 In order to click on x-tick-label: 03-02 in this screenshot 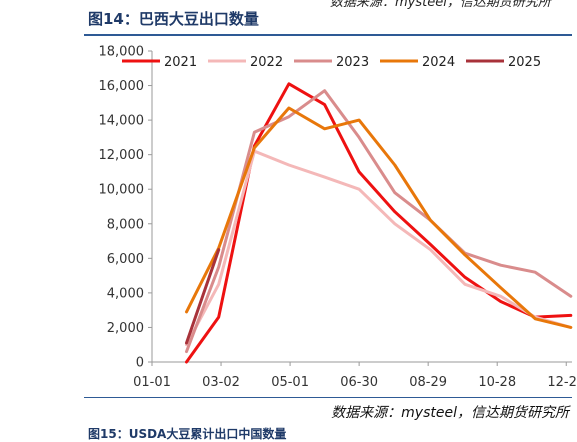, I will do `click(221, 382)`.